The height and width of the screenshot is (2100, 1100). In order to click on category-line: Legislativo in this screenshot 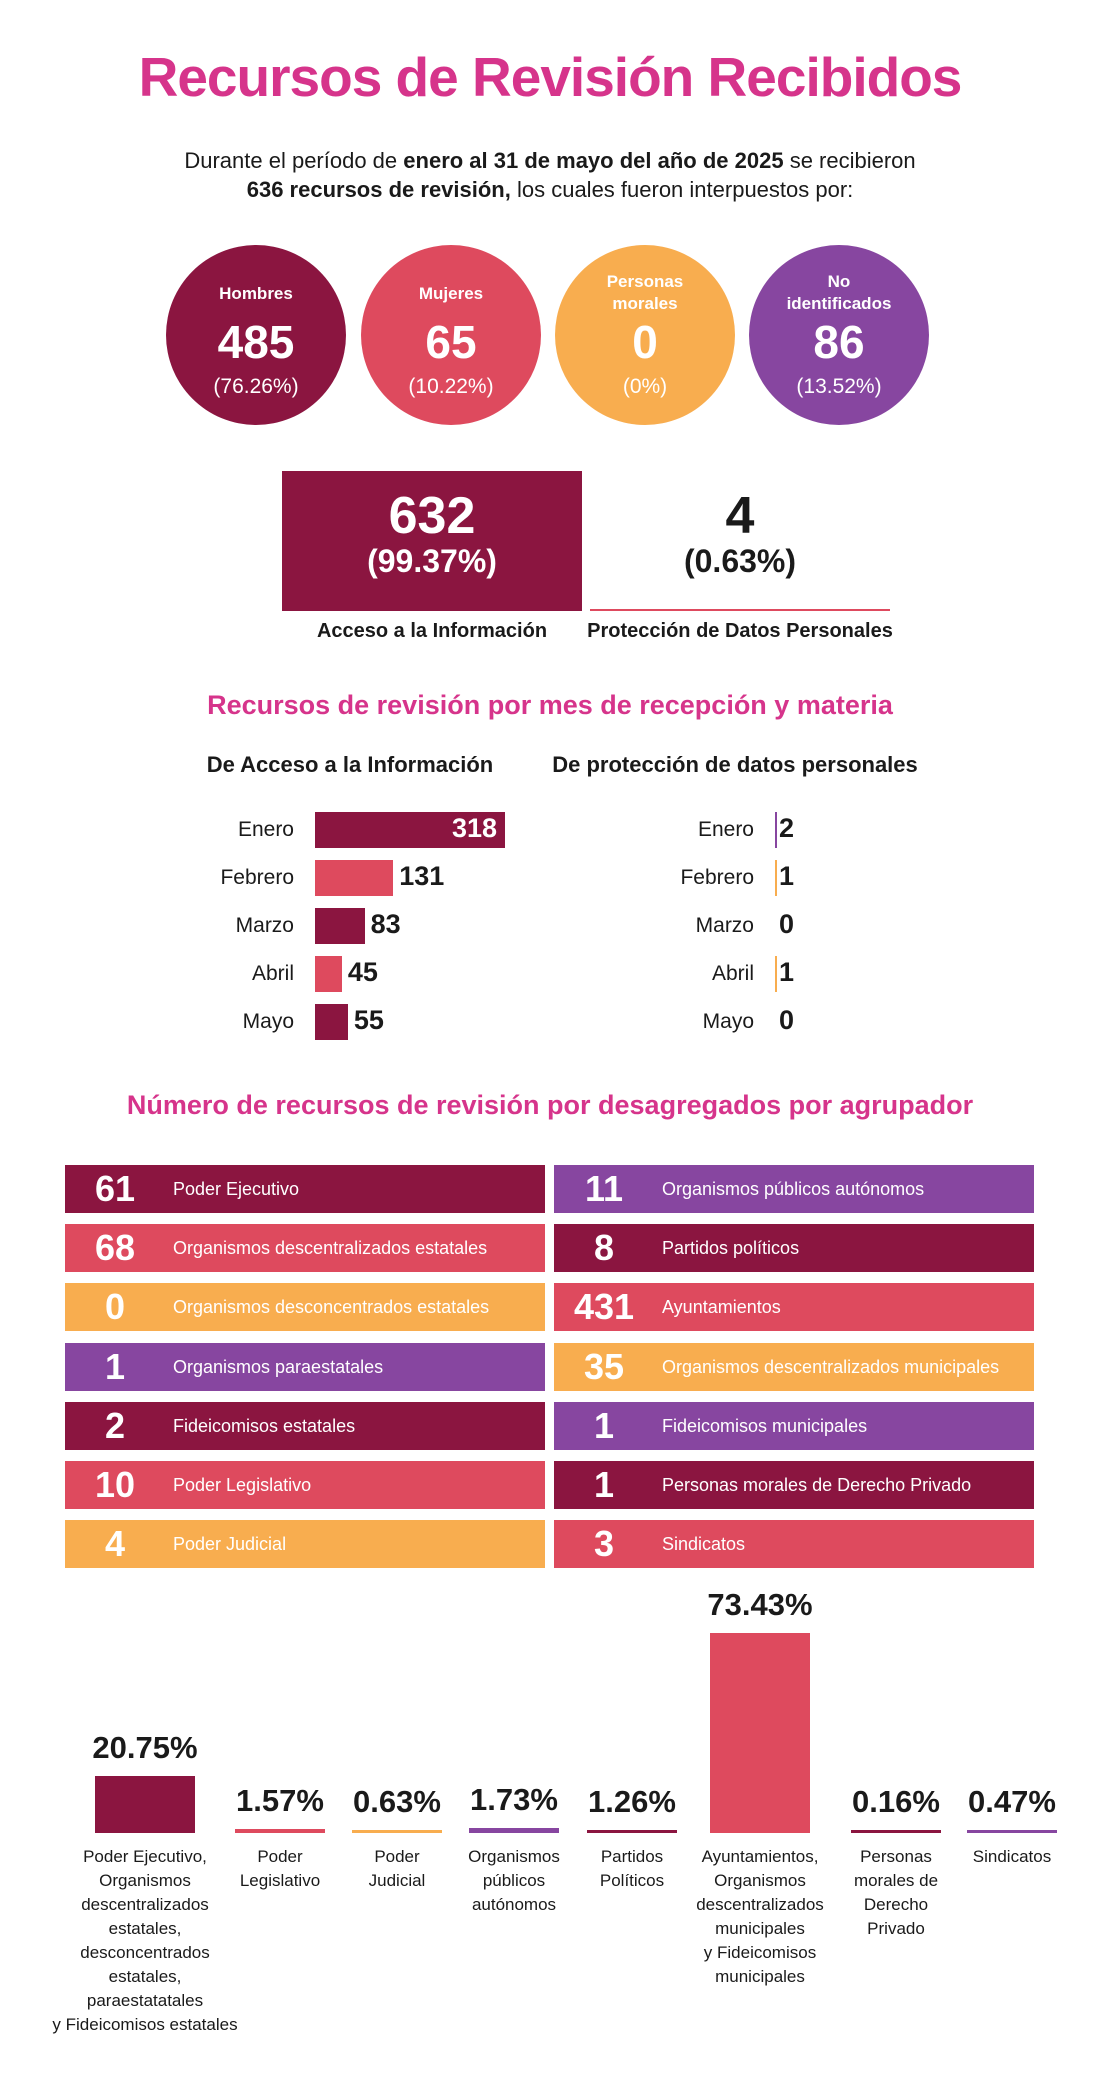, I will do `click(280, 1880)`.